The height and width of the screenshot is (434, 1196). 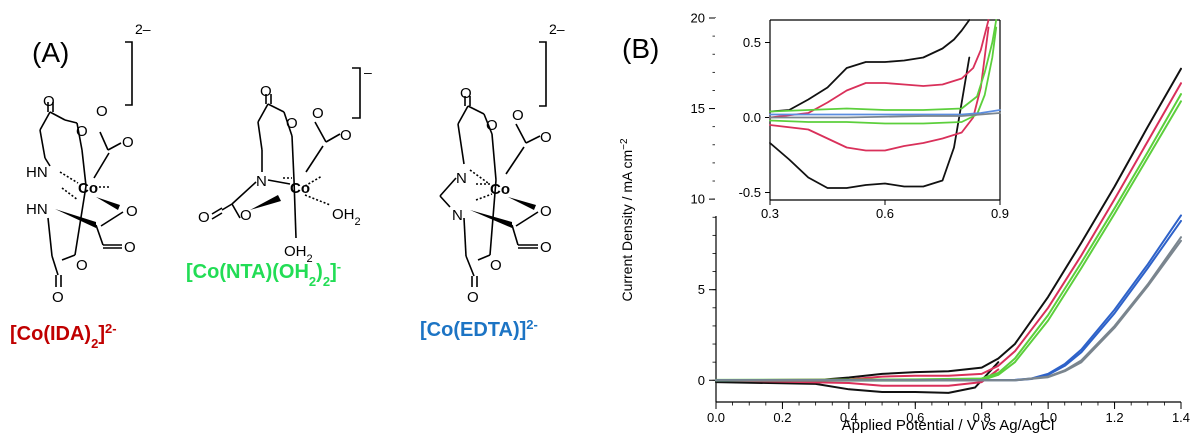 I want to click on panel-a-label: (A), so click(x=50, y=52).